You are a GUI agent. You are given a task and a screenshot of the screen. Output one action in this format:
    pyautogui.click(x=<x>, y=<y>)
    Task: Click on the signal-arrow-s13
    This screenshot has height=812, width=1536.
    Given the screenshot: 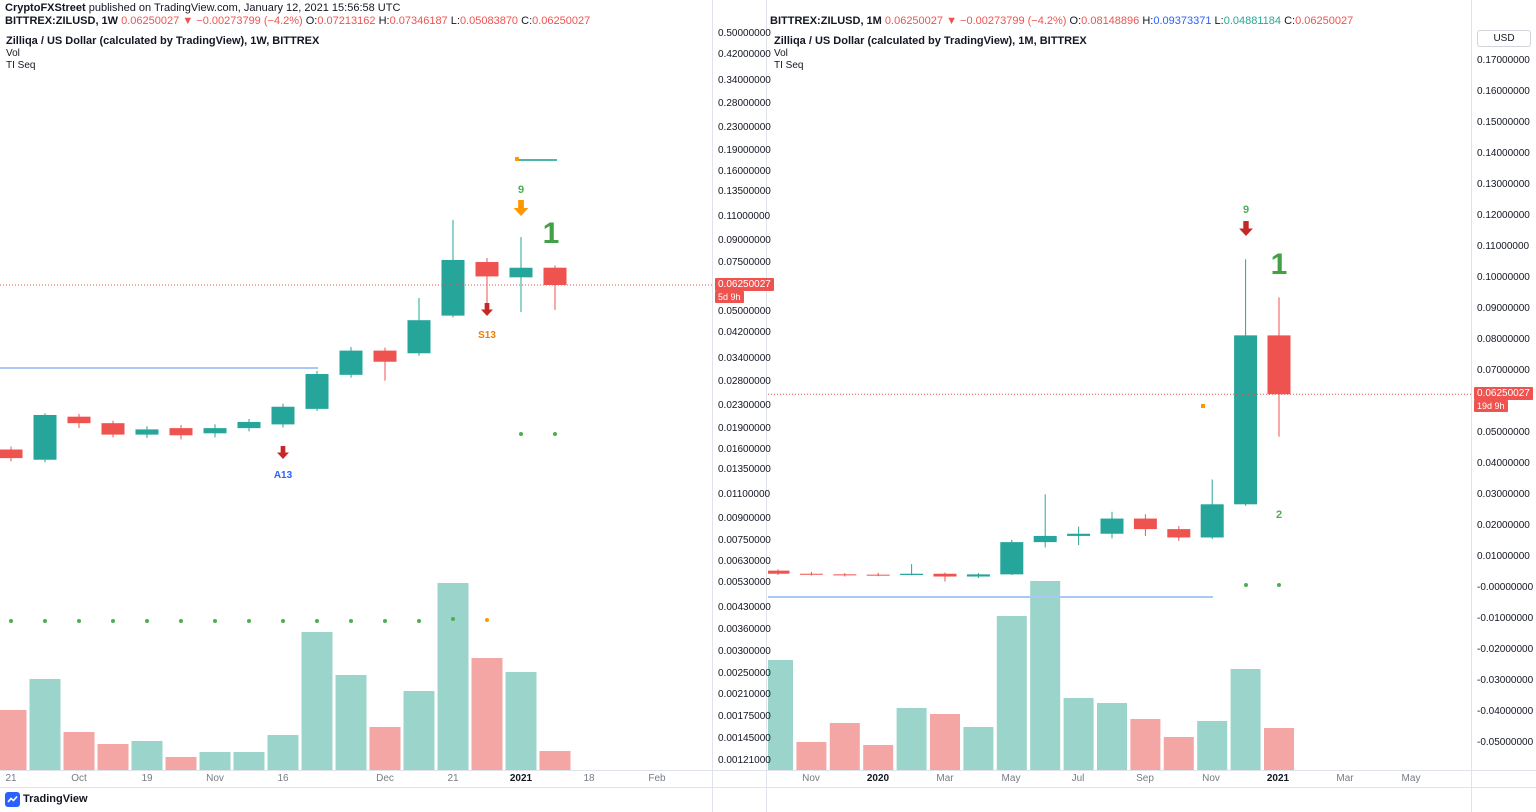 What is the action you would take?
    pyautogui.click(x=487, y=309)
    